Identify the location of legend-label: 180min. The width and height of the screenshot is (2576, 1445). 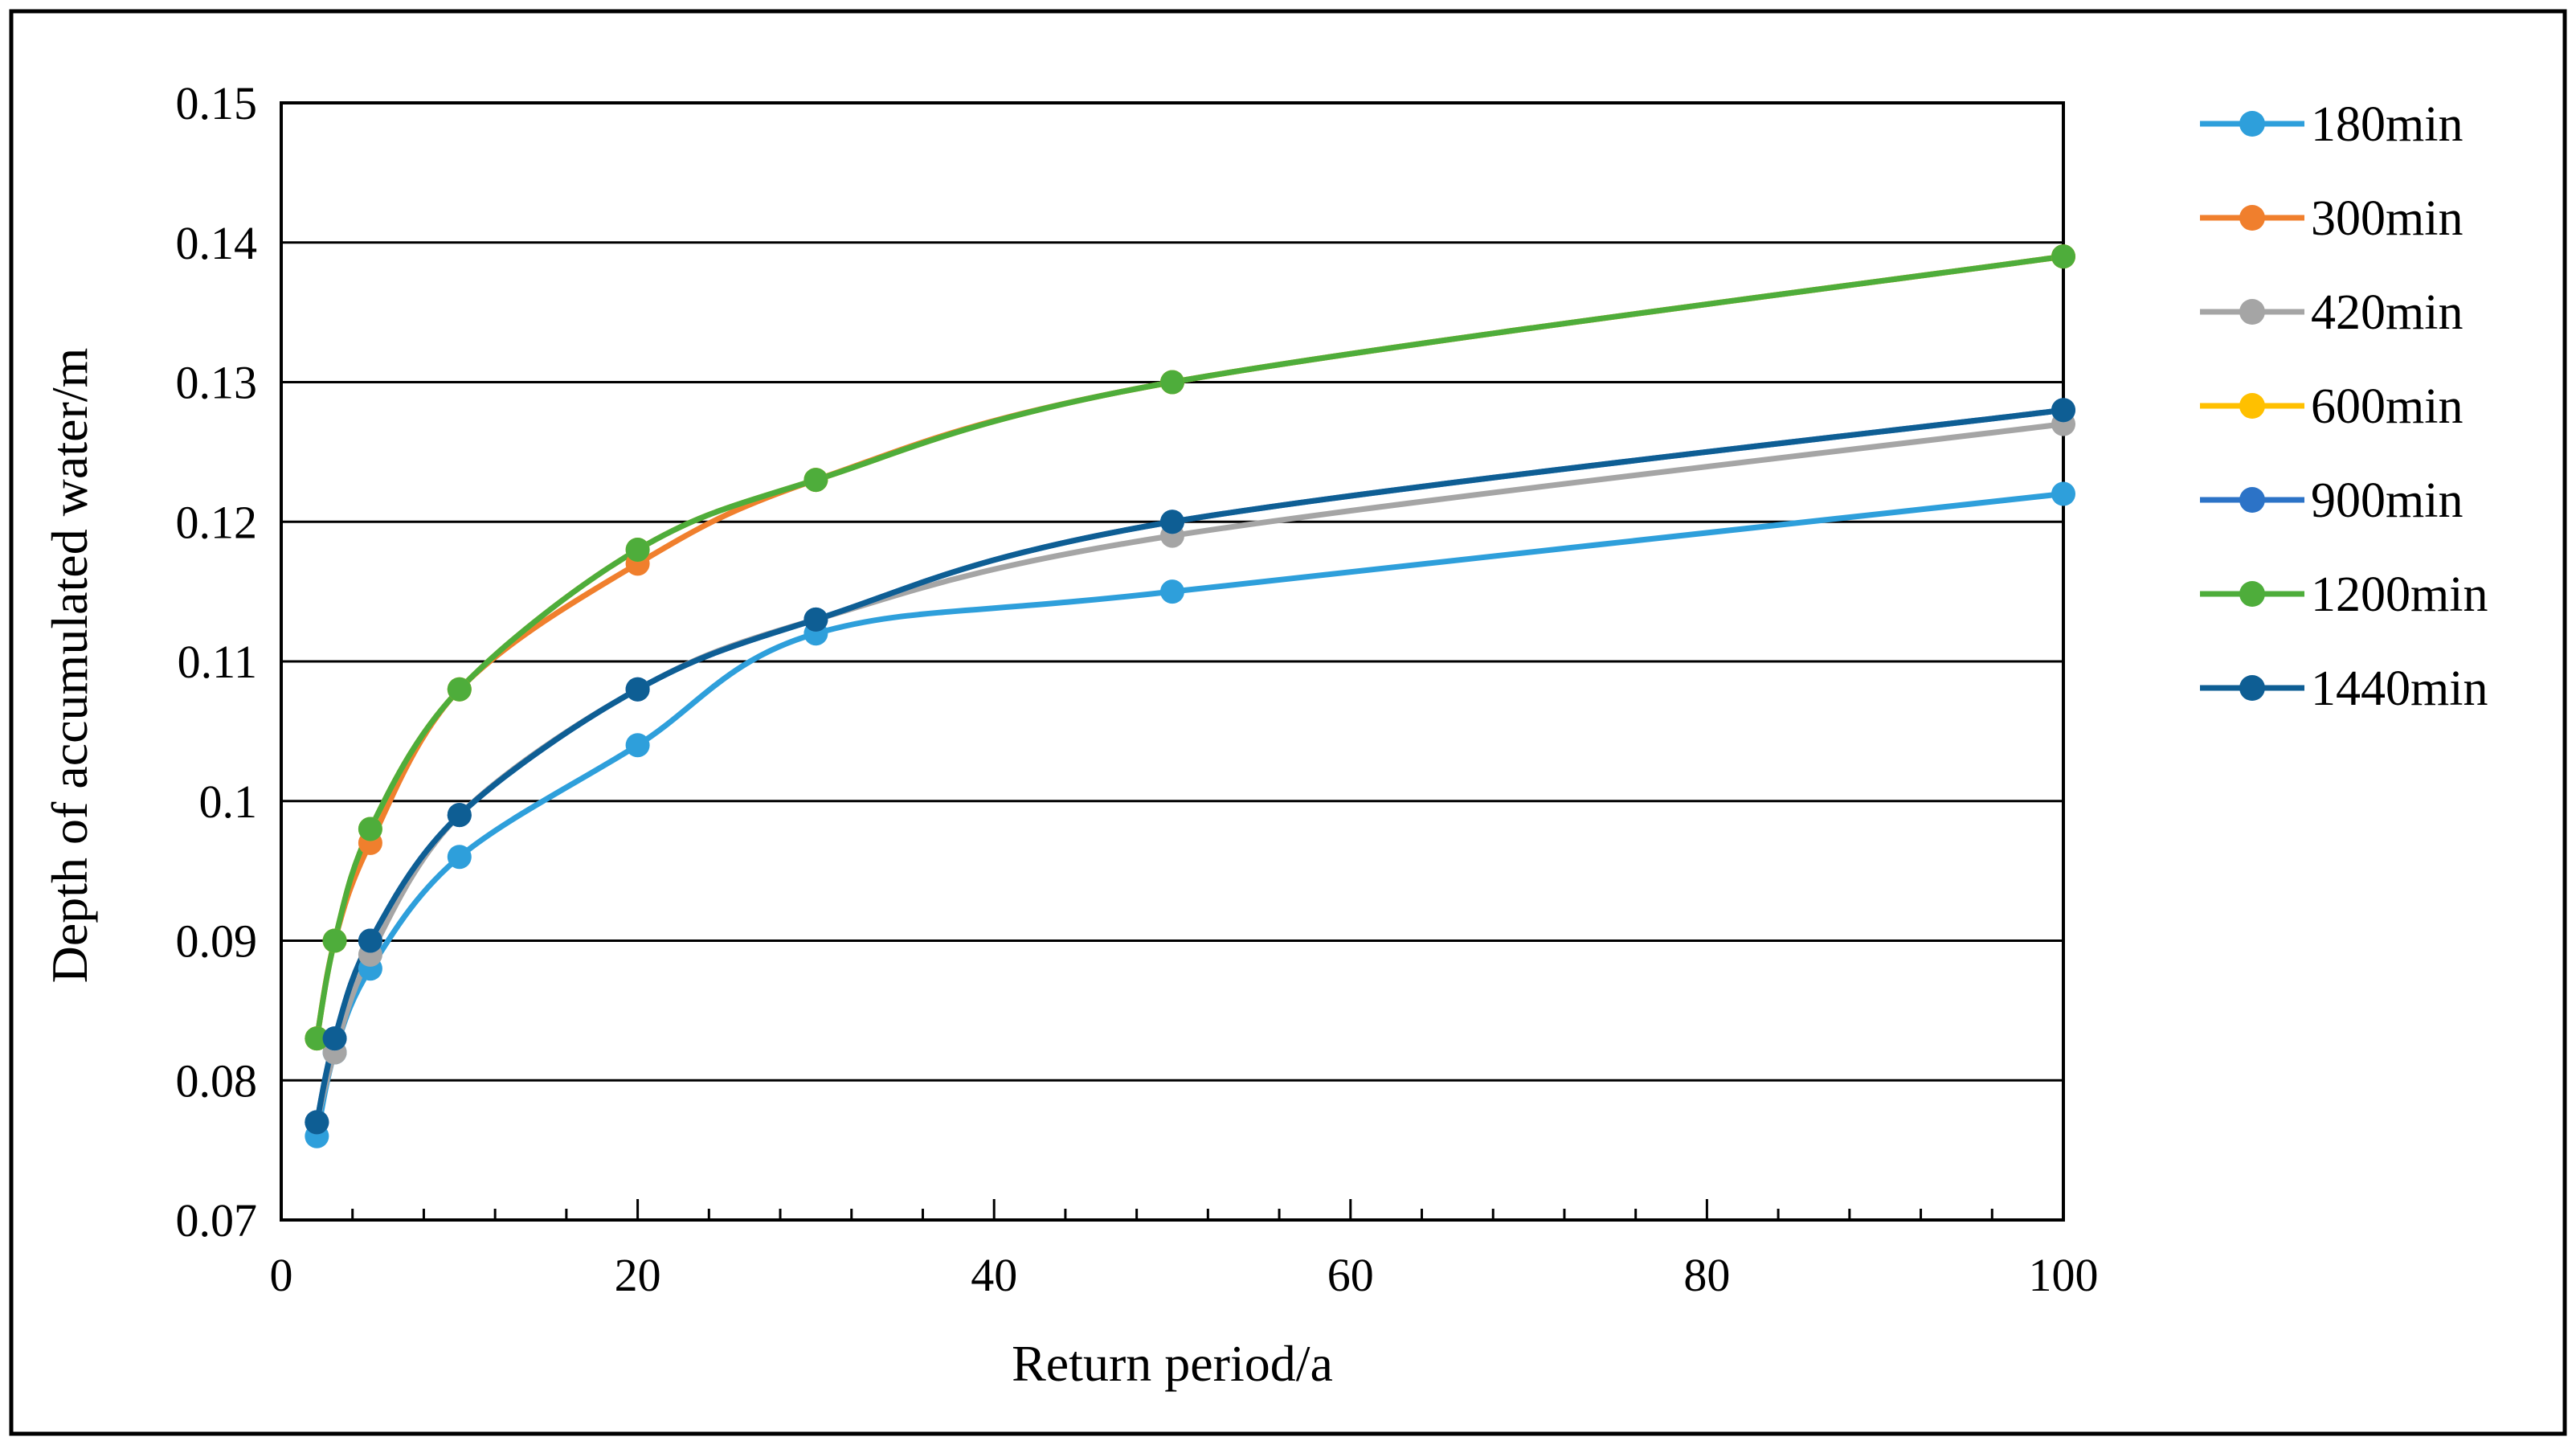
(2387, 124).